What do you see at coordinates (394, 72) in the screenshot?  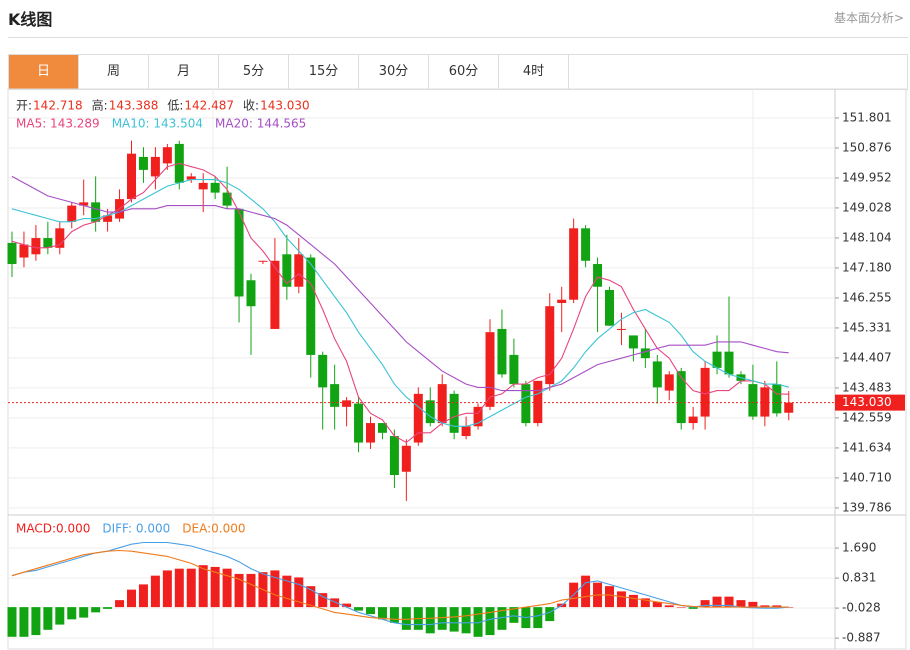 I see `tab: 30分` at bounding box center [394, 72].